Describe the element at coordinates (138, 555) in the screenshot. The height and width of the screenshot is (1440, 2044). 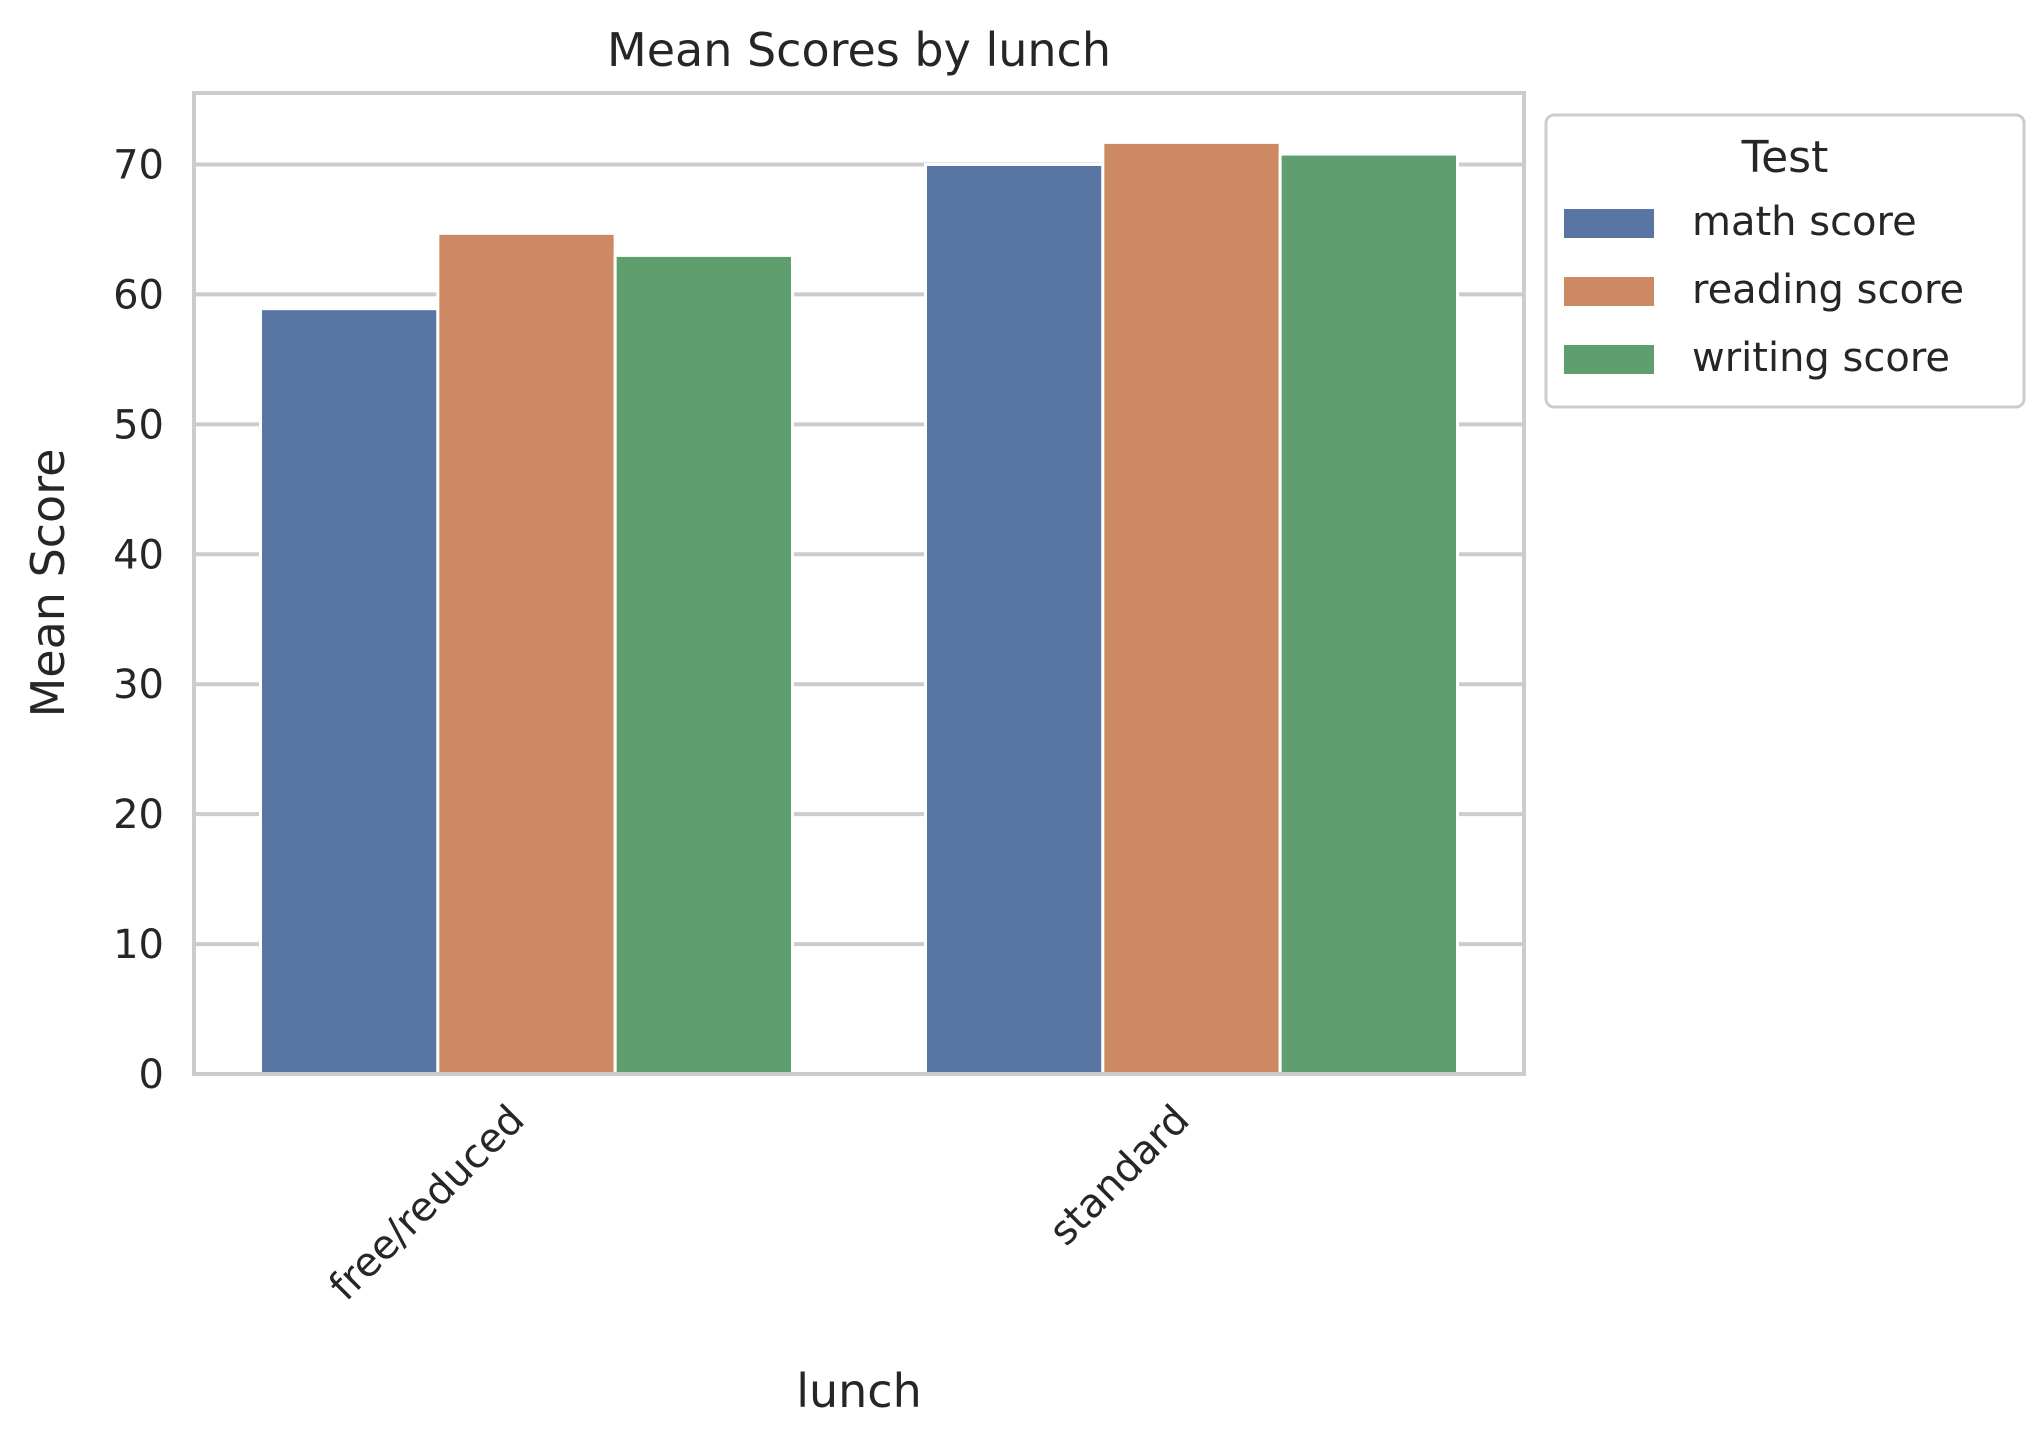
I see `y-tick-label: 40` at that location.